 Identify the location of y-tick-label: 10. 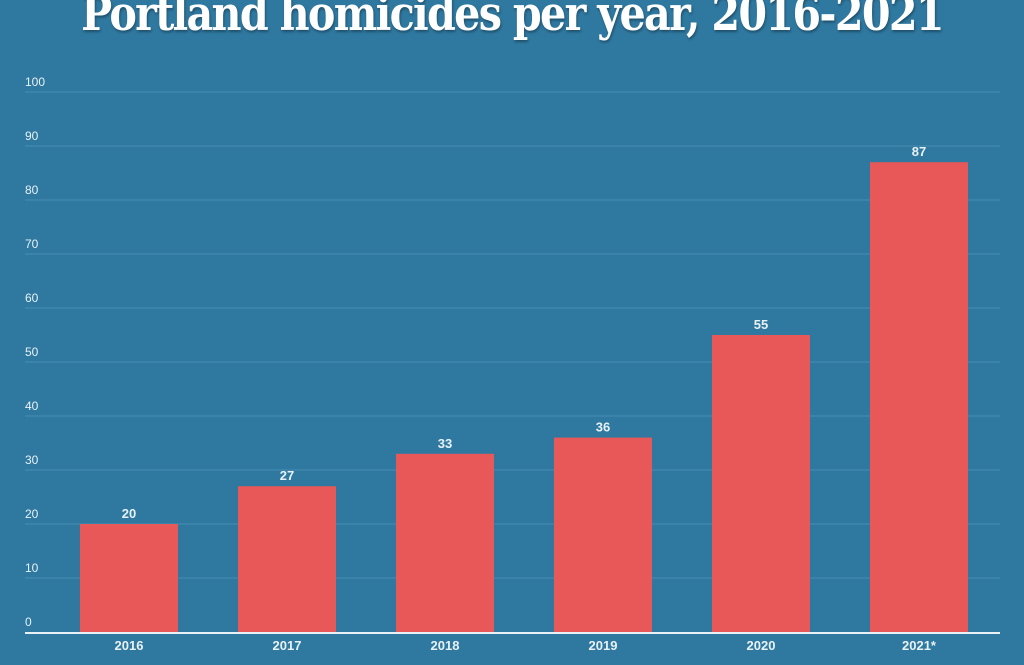
(32, 568).